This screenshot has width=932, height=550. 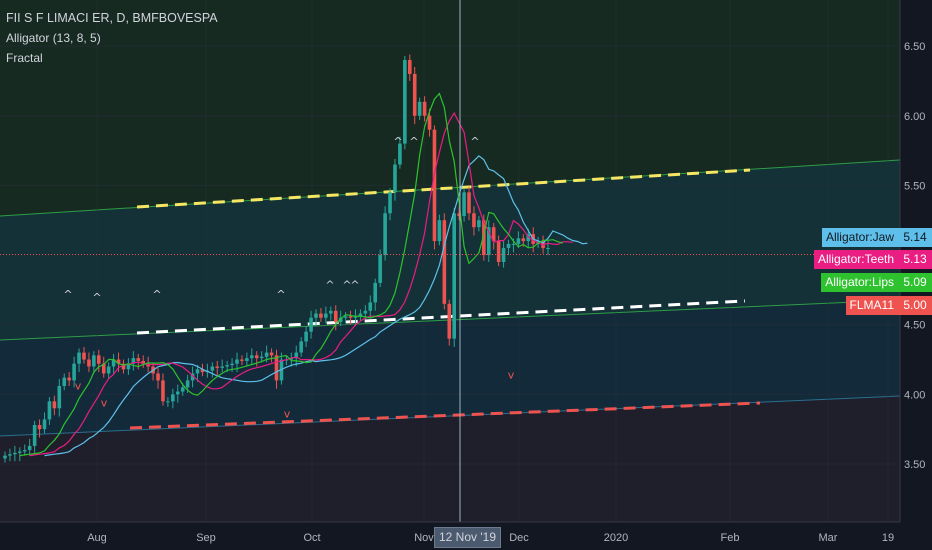 I want to click on teeth-badge-label: Alligator:Teeth, so click(x=855, y=259).